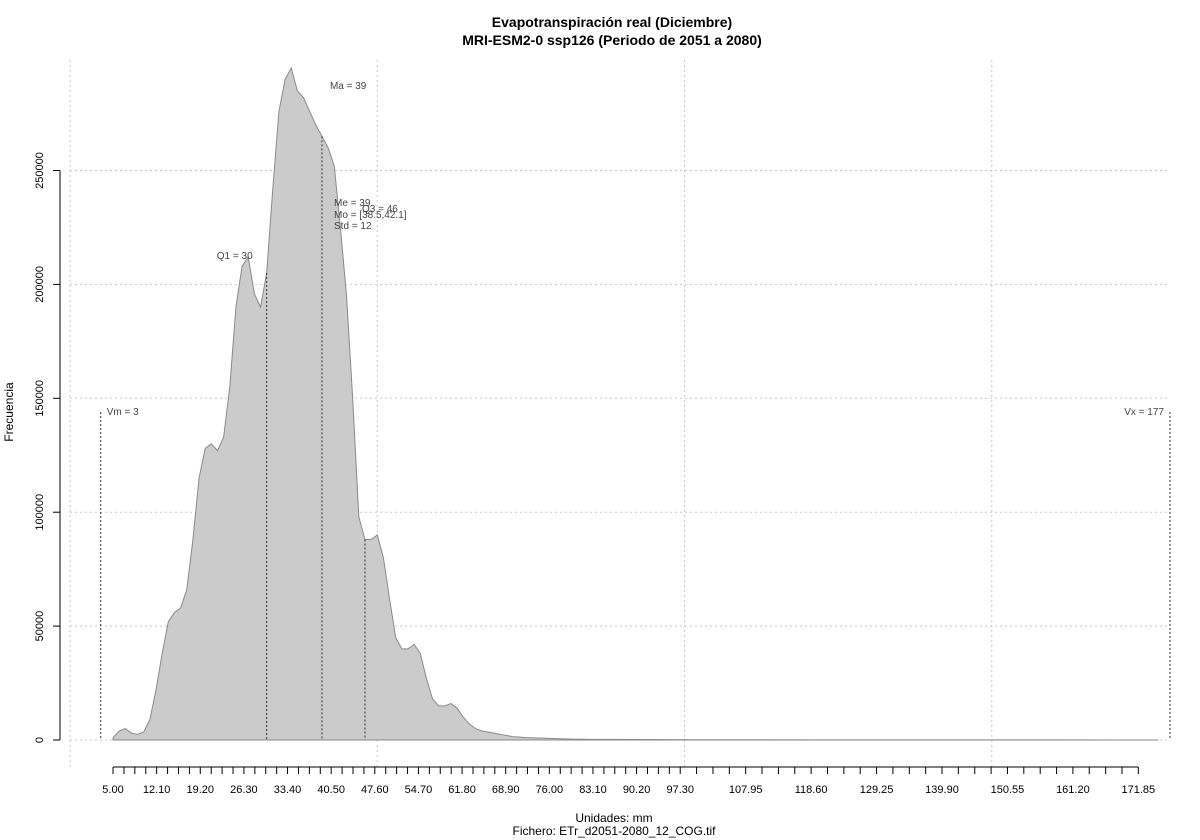 This screenshot has width=1200, height=840. I want to click on x-tick-label: 129.25, so click(877, 790).